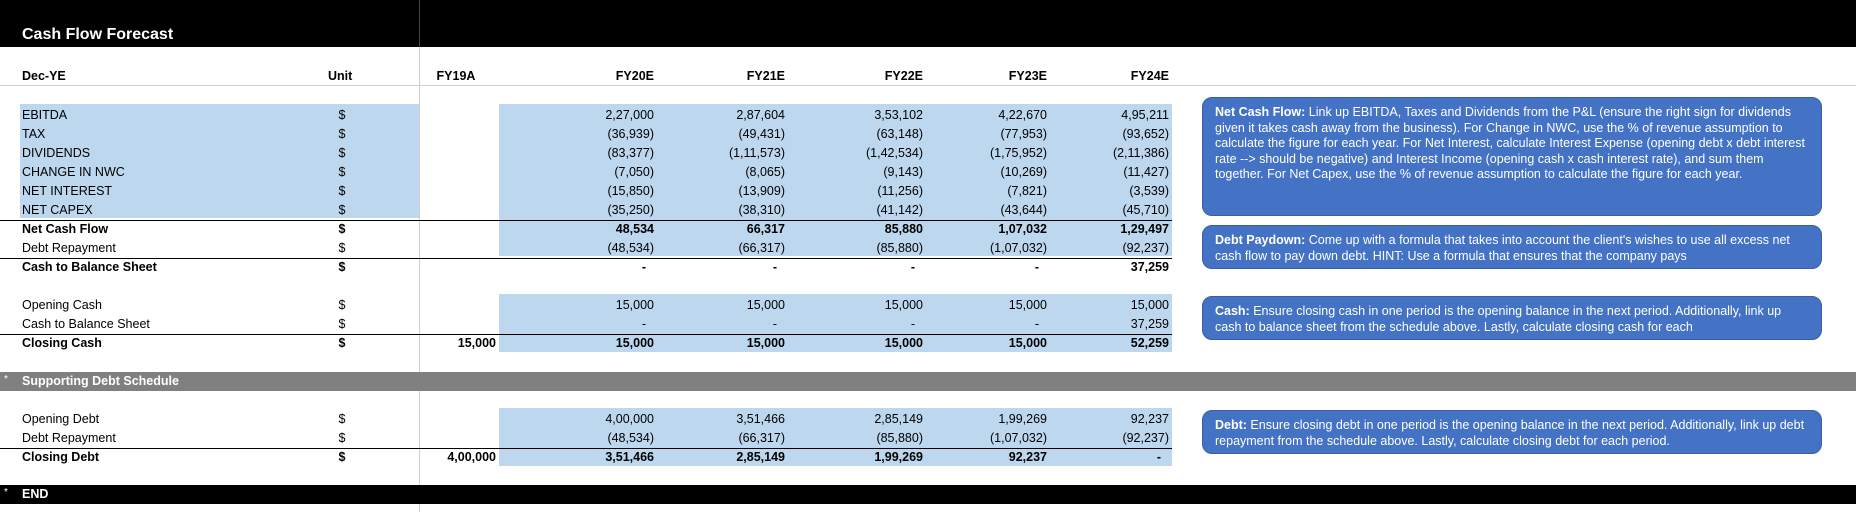 The image size is (1856, 512). Describe the element at coordinates (44, 76) in the screenshot. I see `header-dec-ye: Dec-YE` at that location.